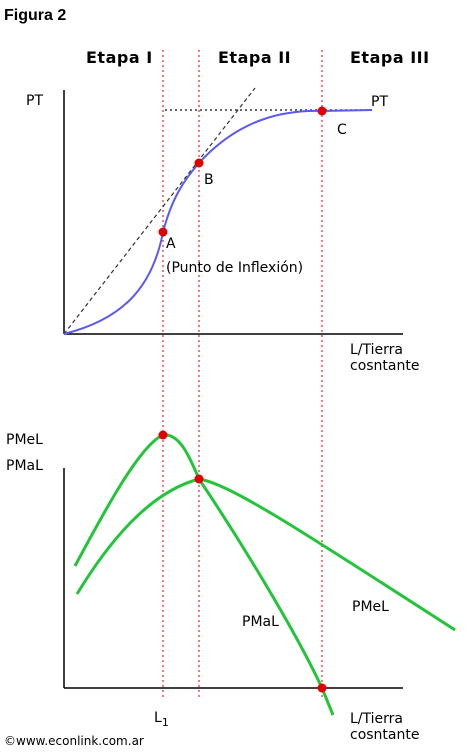 This screenshot has width=474, height=752. I want to click on tangent-ray, so click(159, 211).